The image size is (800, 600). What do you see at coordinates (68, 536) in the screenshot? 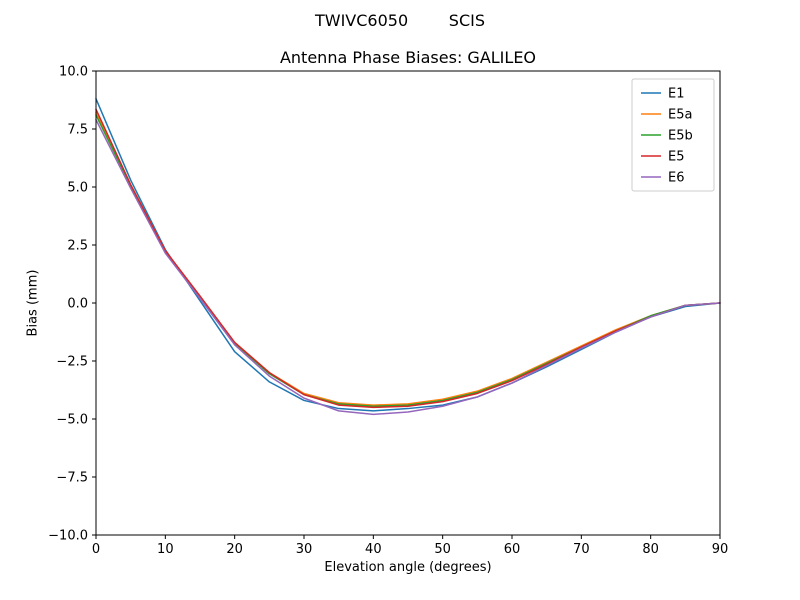
I see `y-tick-label: −10.0` at bounding box center [68, 536].